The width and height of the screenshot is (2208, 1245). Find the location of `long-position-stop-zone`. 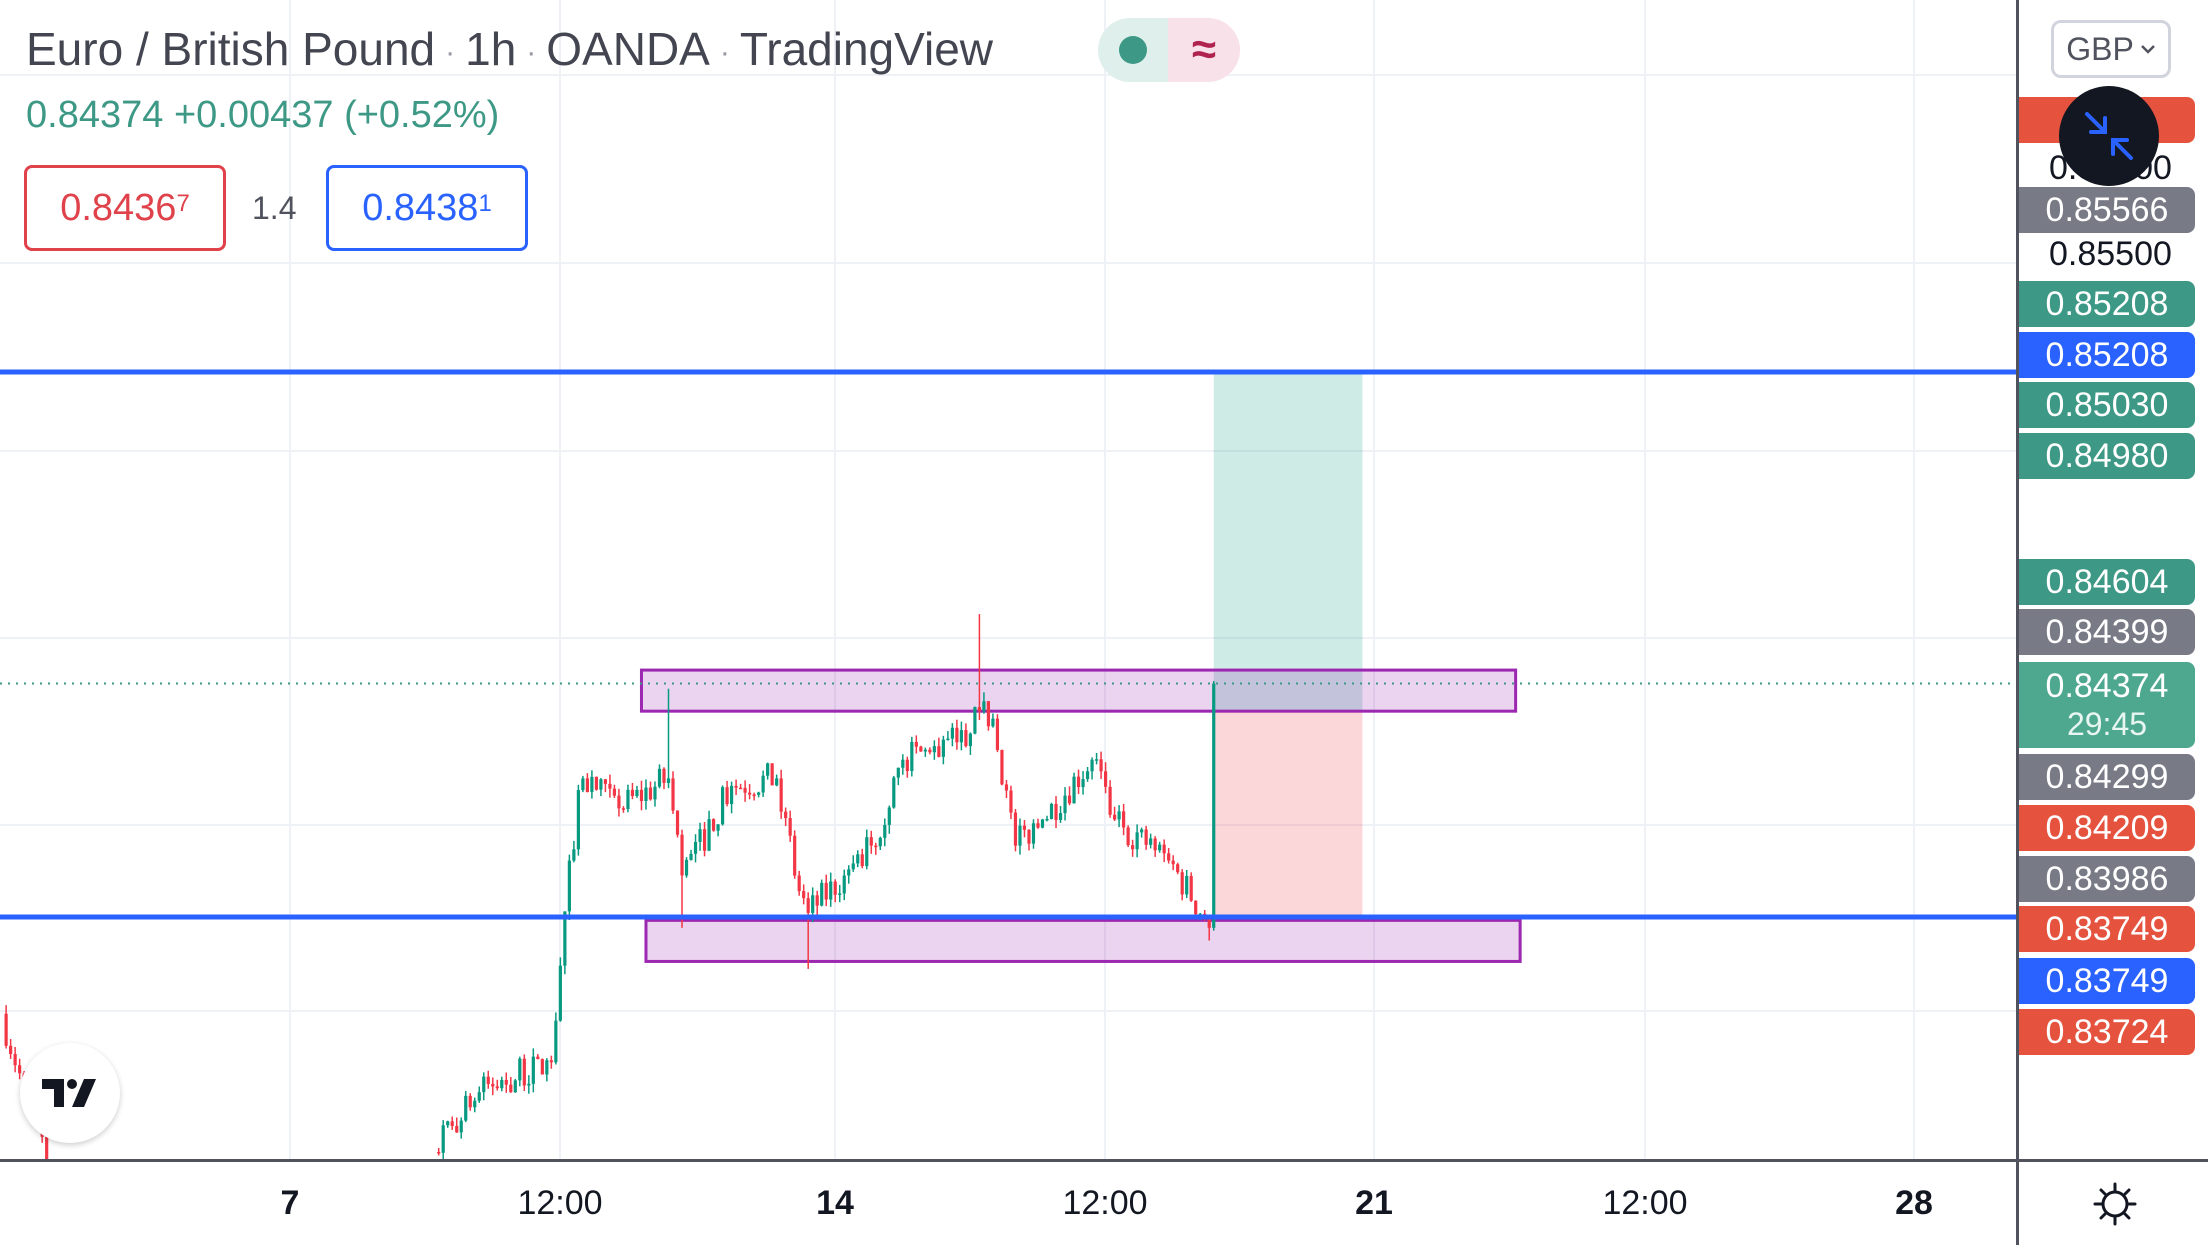

long-position-stop-zone is located at coordinates (1288, 814).